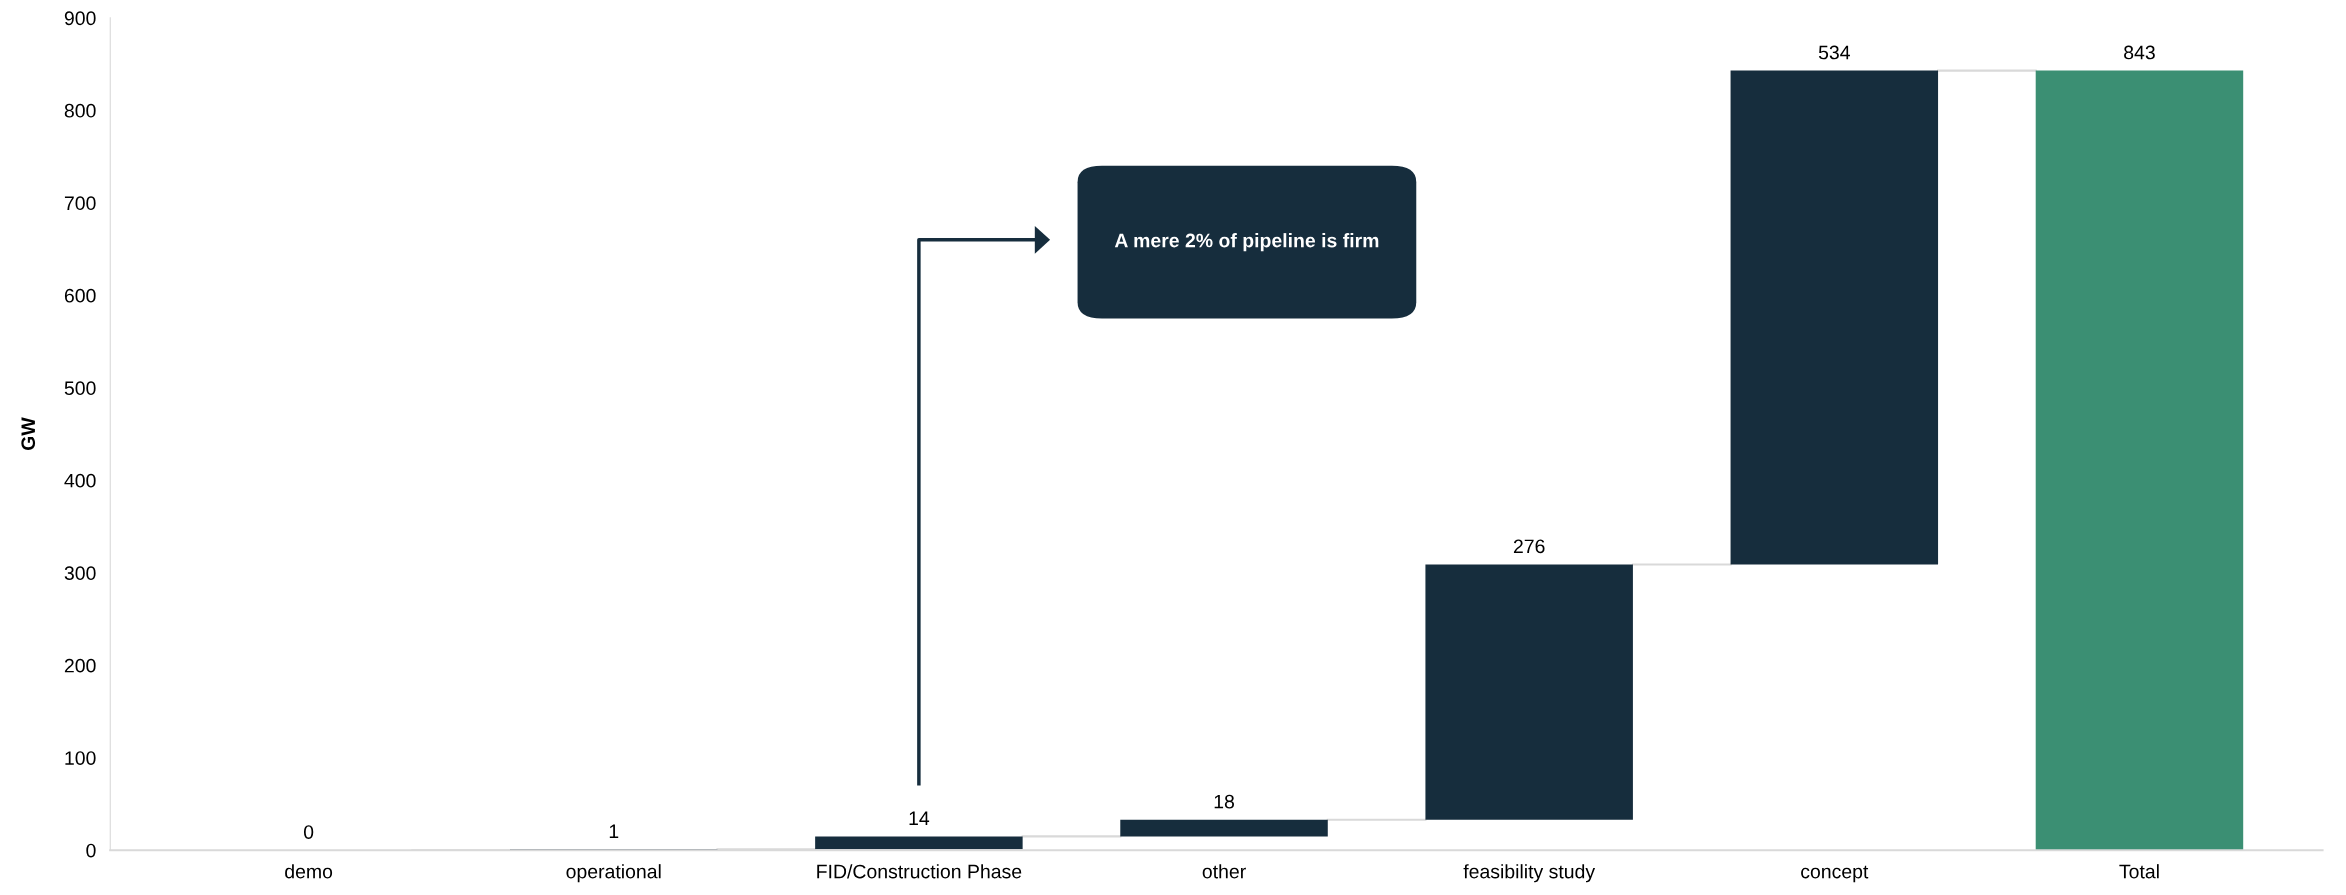 This screenshot has height=895, width=2346. I want to click on y-tick-label: 500, so click(80, 388).